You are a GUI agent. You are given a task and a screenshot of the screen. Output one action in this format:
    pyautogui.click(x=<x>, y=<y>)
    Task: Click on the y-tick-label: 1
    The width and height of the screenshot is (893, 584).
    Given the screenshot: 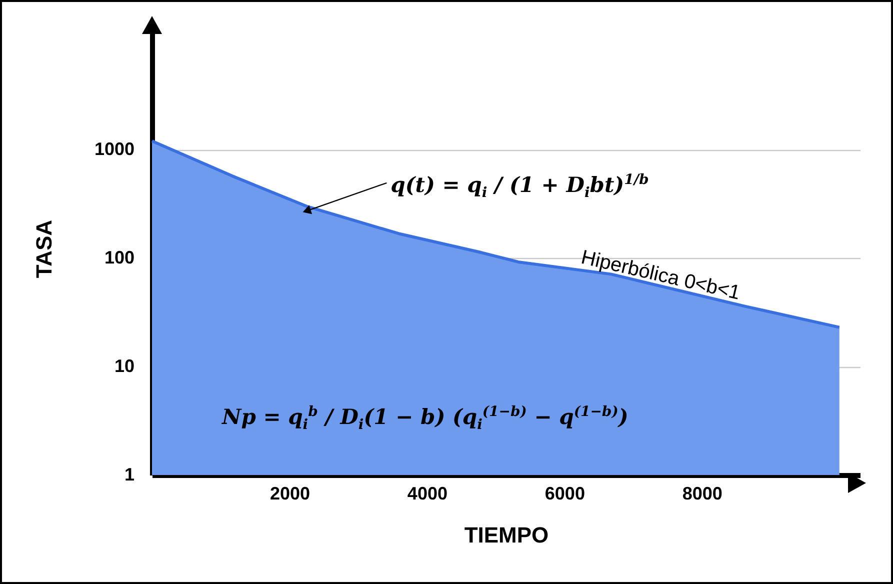 What is the action you would take?
    pyautogui.click(x=129, y=474)
    